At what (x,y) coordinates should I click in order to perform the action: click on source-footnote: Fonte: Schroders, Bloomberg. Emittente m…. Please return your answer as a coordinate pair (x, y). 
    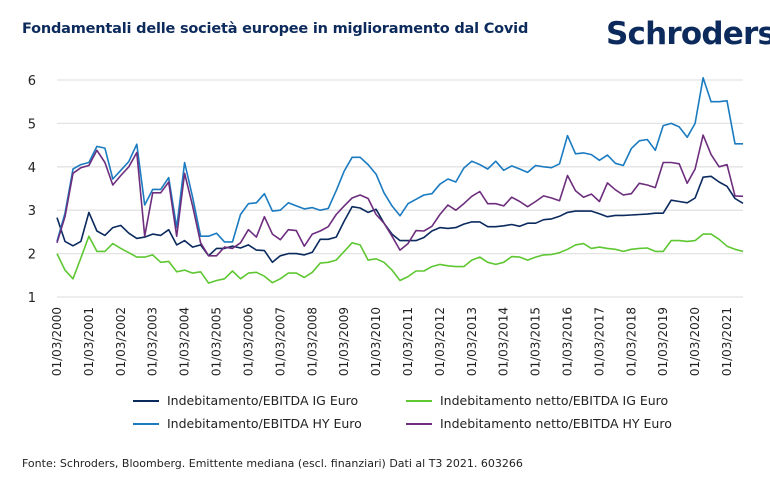
    Looking at the image, I should click on (272, 463).